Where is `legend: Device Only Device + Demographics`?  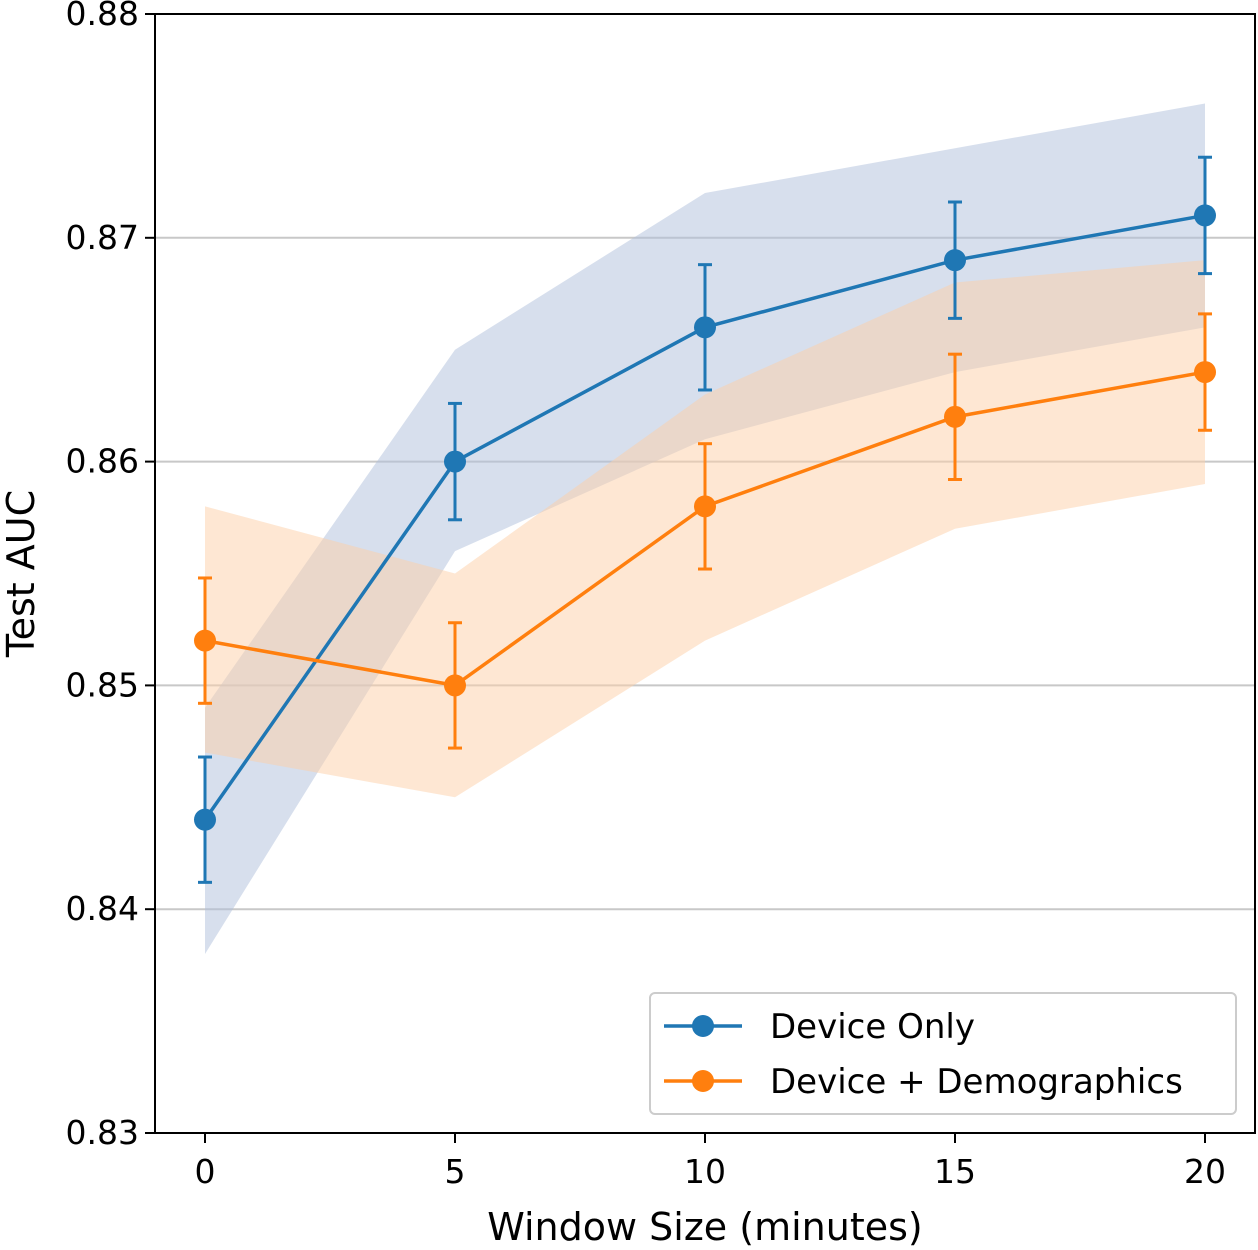 legend: Device Only Device + Demographics is located at coordinates (943, 1053).